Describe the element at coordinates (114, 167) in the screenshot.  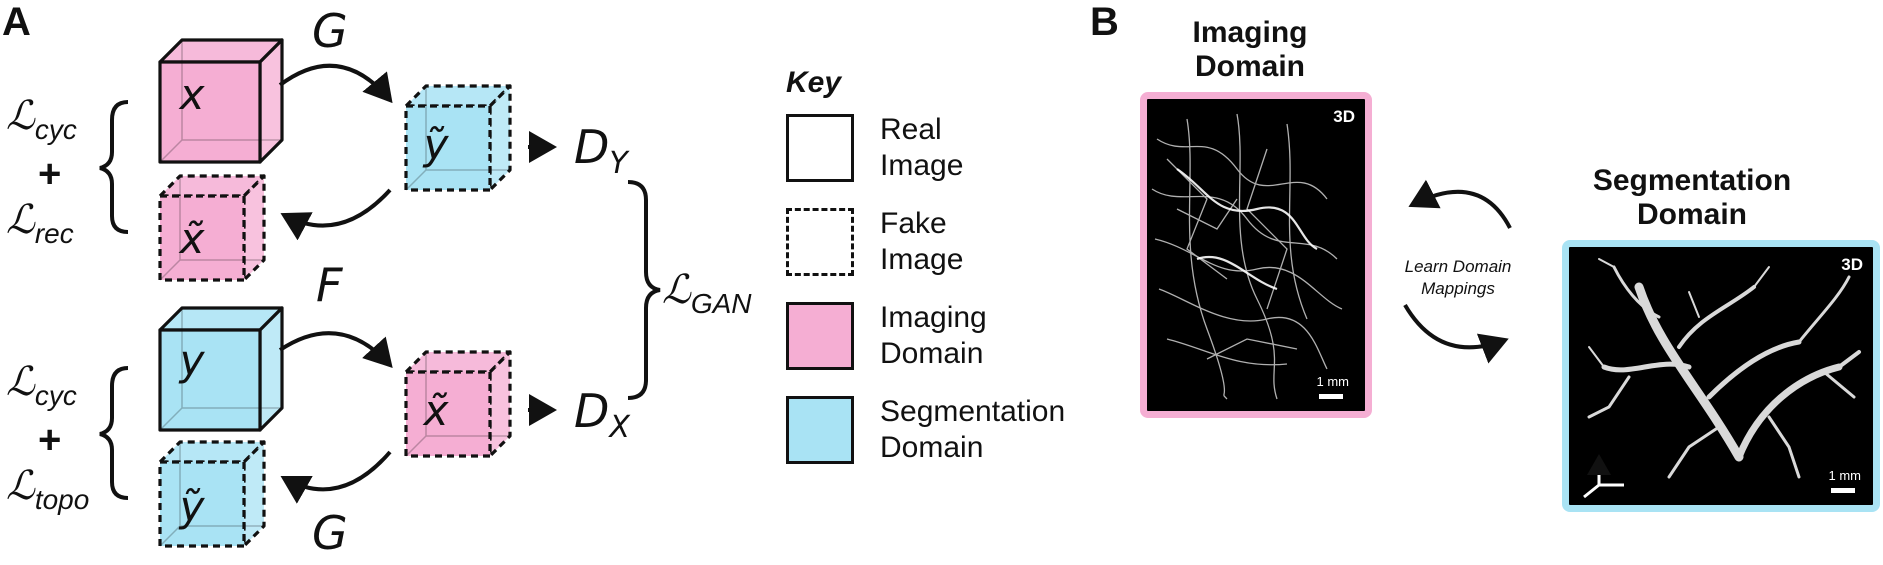
I see `brace-left-top` at that location.